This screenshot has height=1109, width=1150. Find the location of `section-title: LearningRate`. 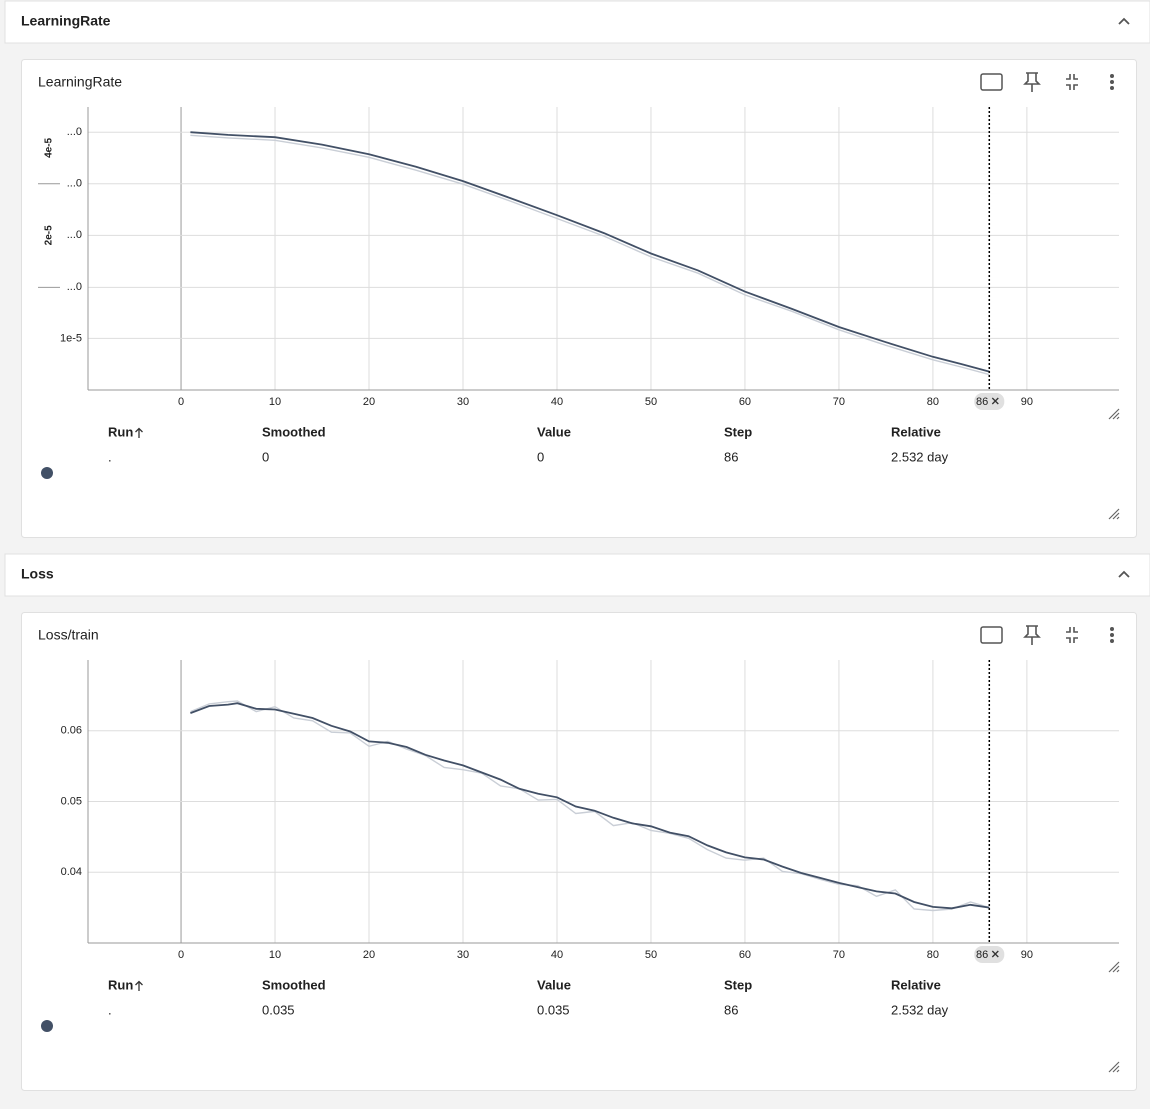

section-title: LearningRate is located at coordinates (66, 21).